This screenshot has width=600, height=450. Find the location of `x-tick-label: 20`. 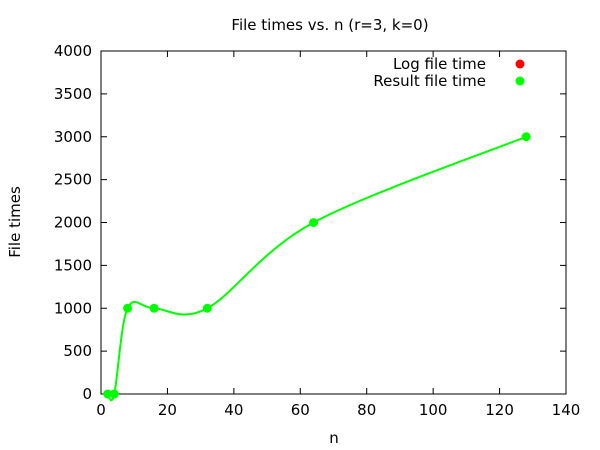

x-tick-label: 20 is located at coordinates (167, 410).